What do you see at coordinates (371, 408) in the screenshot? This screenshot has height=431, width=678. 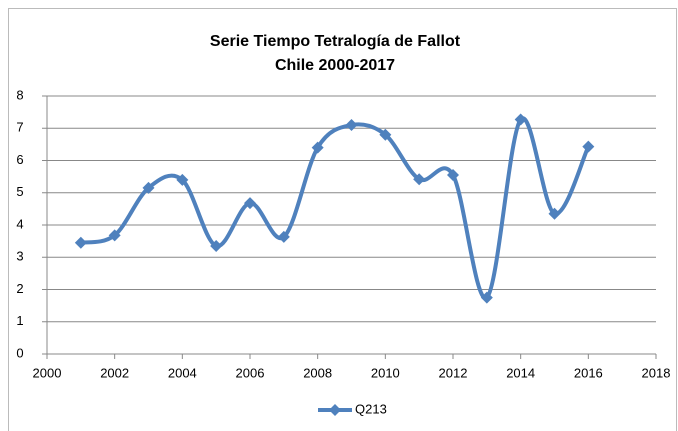 I see `legend-label: Q213` at bounding box center [371, 408].